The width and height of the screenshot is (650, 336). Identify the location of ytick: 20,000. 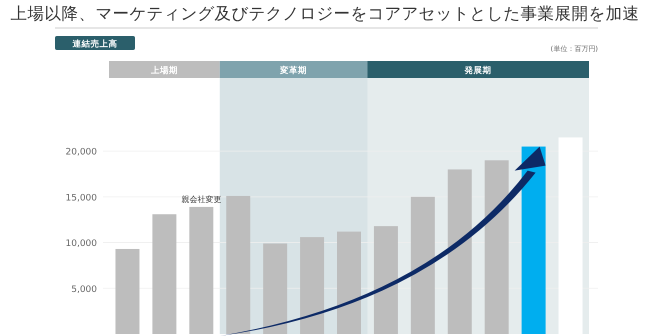
(81, 153).